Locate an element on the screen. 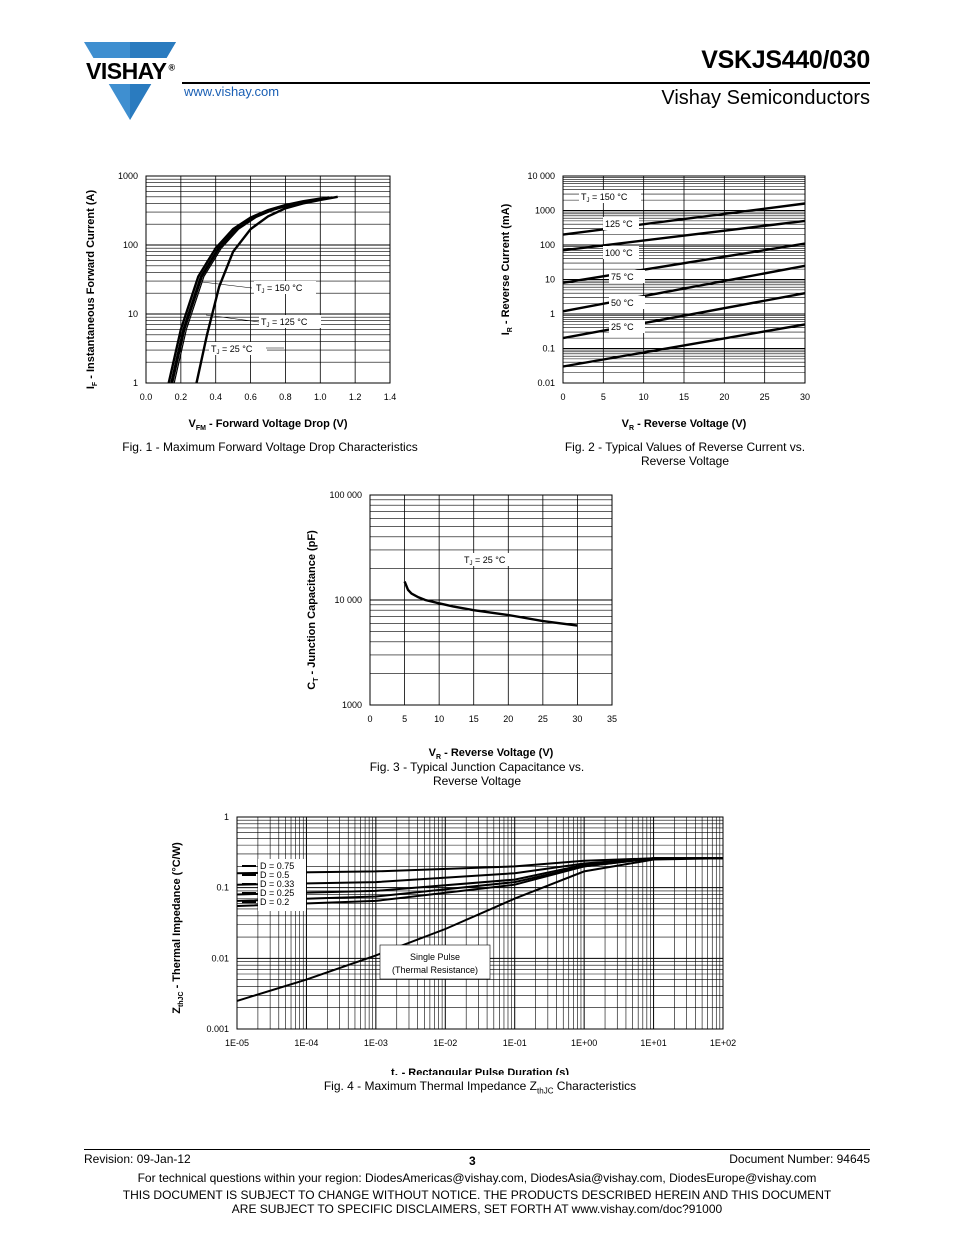 The height and width of the screenshot is (1235, 954). fig2-xtick: 25 is located at coordinates (765, 397).